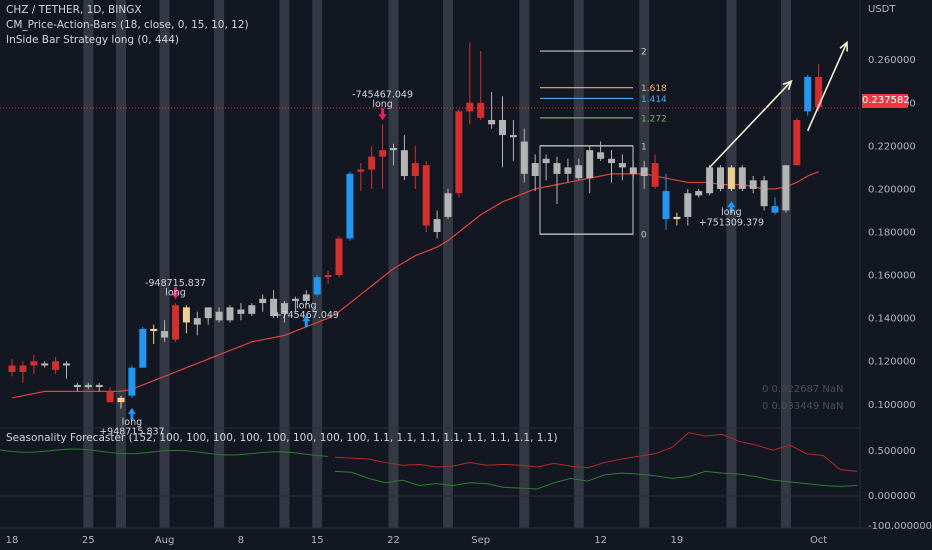 The image size is (932, 550). Describe the element at coordinates (586, 190) in the screenshot. I see `fib-base-box` at that location.